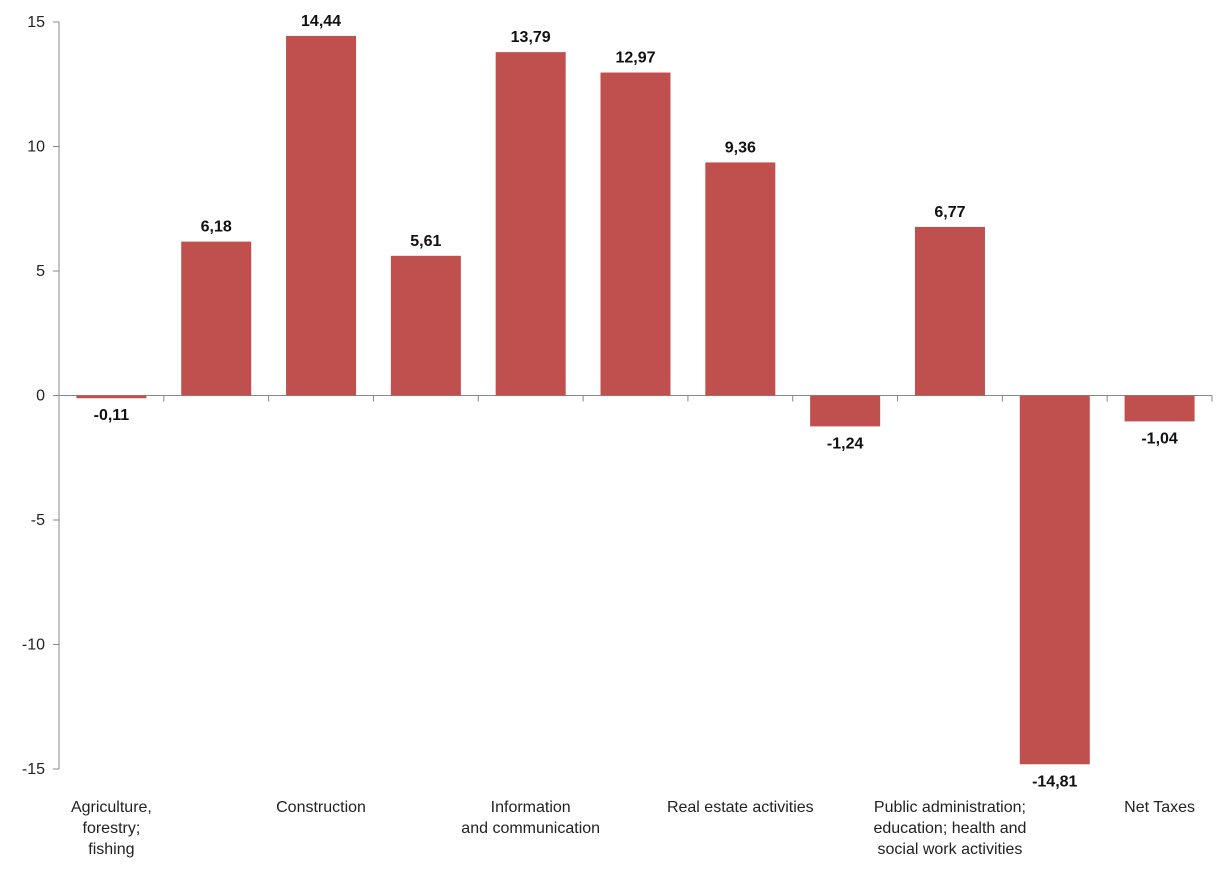 This screenshot has width=1218, height=869. What do you see at coordinates (1054, 781) in the screenshot?
I see `data-label: -14,81` at bounding box center [1054, 781].